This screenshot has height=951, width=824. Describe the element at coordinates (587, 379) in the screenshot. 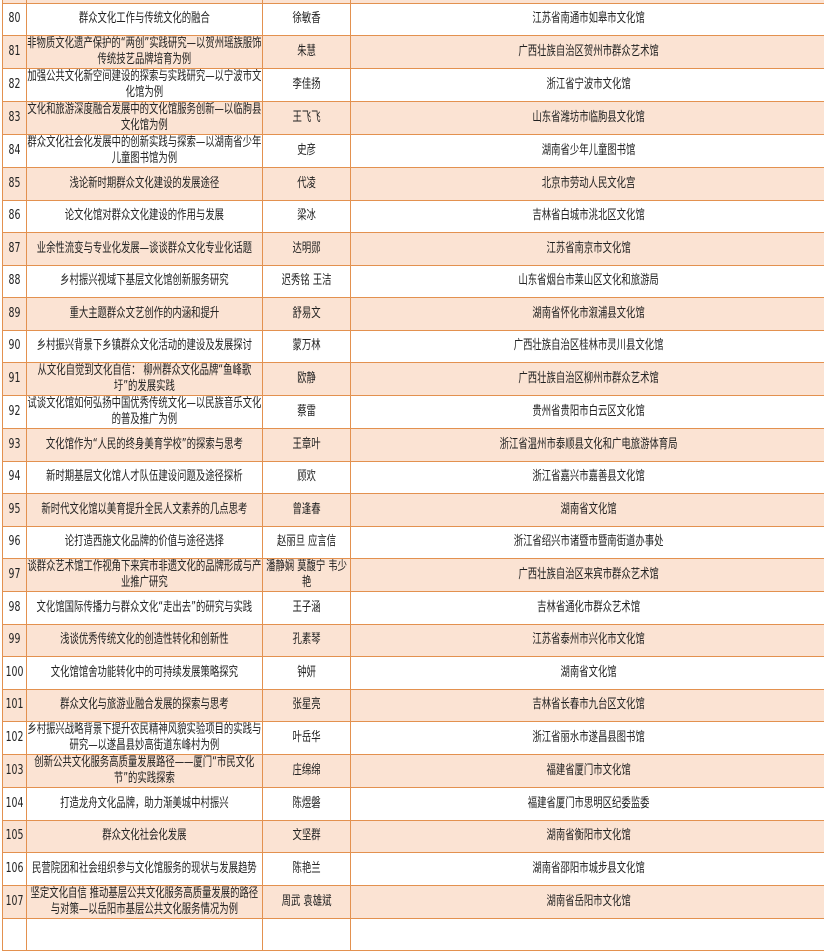

I see `organization-cell: 广西壮族自治区柳州市群众艺术馆` at that location.